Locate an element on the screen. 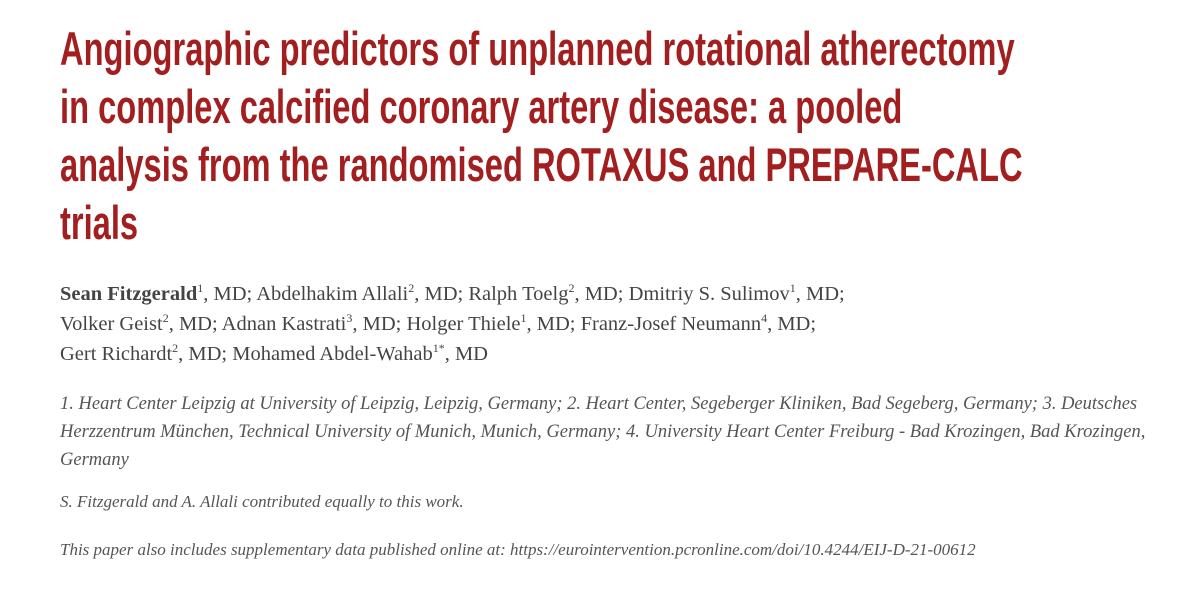 This screenshot has height=596, width=1200. author-name: Franz-Josef Neumann is located at coordinates (671, 324).